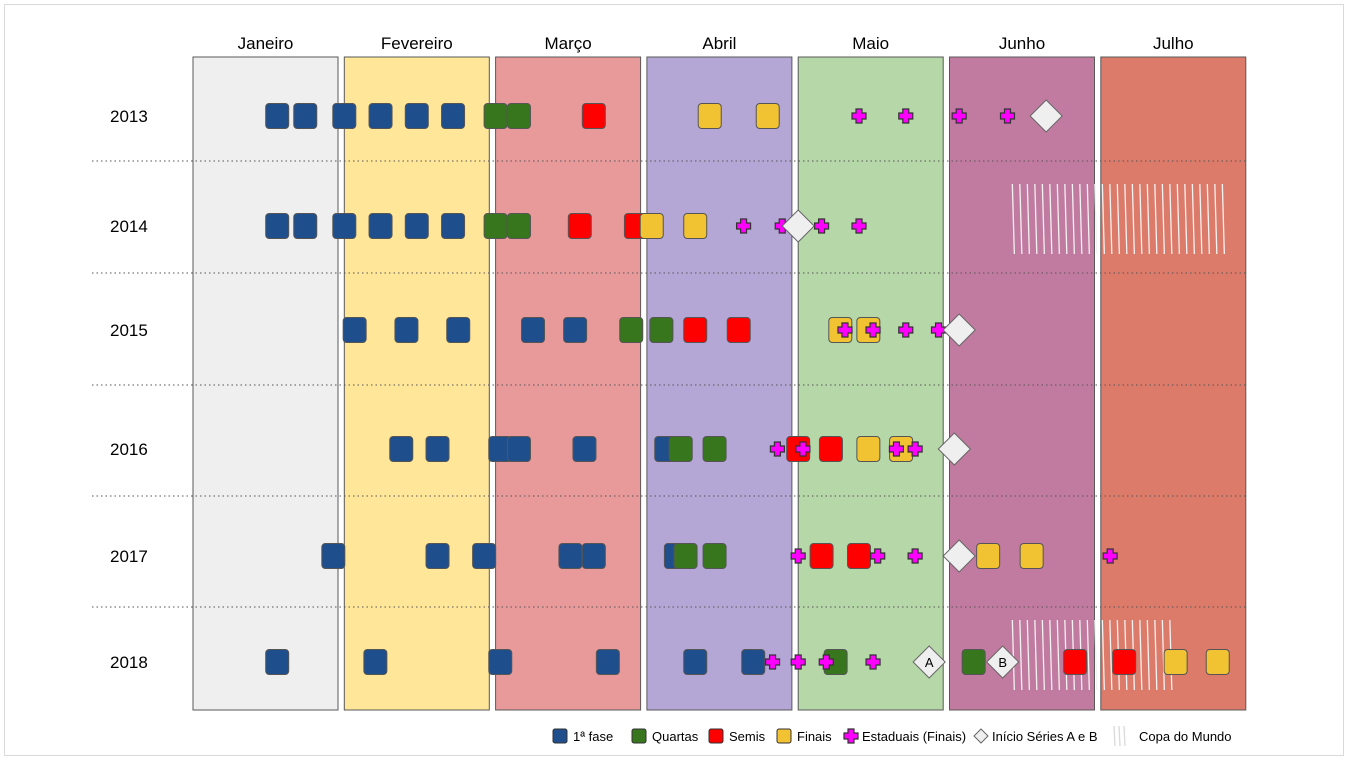  What do you see at coordinates (870, 43) in the screenshot?
I see `month-label: Maio` at bounding box center [870, 43].